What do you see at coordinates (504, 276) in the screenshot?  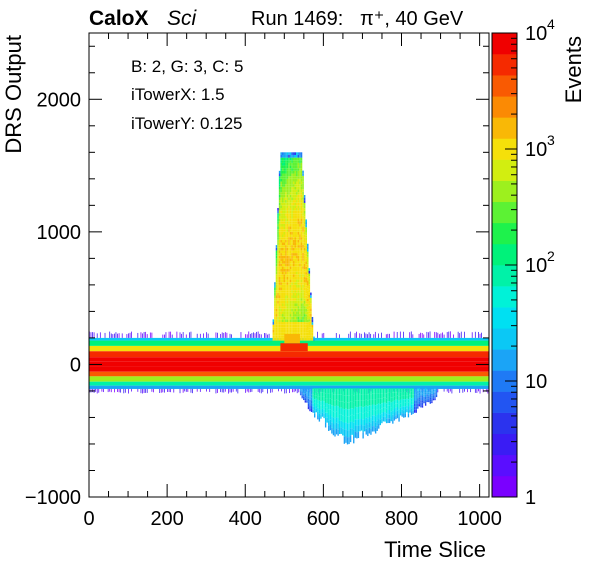 I see `color-bar-segment` at bounding box center [504, 276].